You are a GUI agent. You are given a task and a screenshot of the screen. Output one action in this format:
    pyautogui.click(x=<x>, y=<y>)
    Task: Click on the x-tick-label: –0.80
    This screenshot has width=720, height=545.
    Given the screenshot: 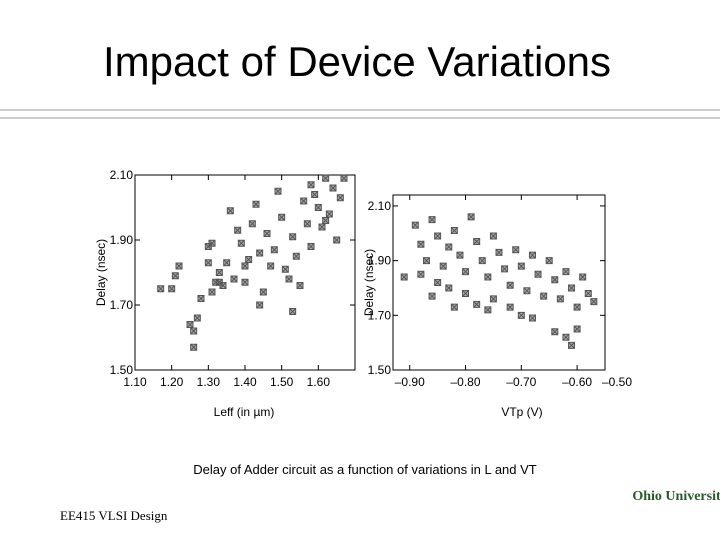 What is the action you would take?
    pyautogui.click(x=466, y=382)
    